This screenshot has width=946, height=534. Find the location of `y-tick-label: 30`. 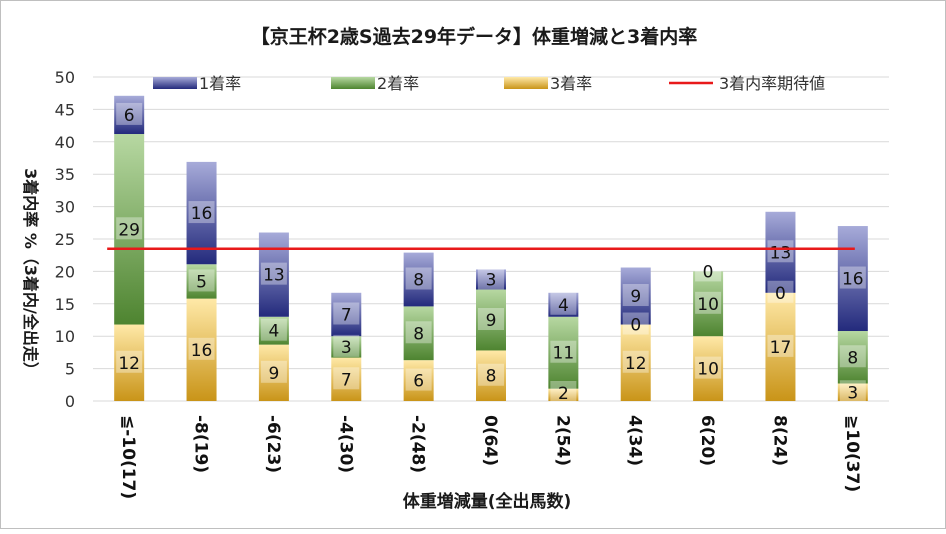

y-tick-label: 30 is located at coordinates (65, 207).